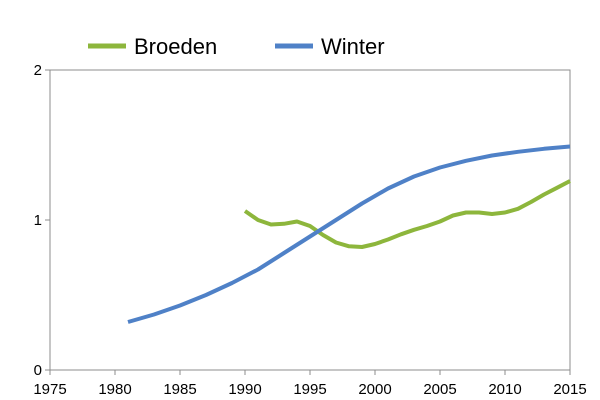  I want to click on y-axis: 0 1 2, so click(42, 220).